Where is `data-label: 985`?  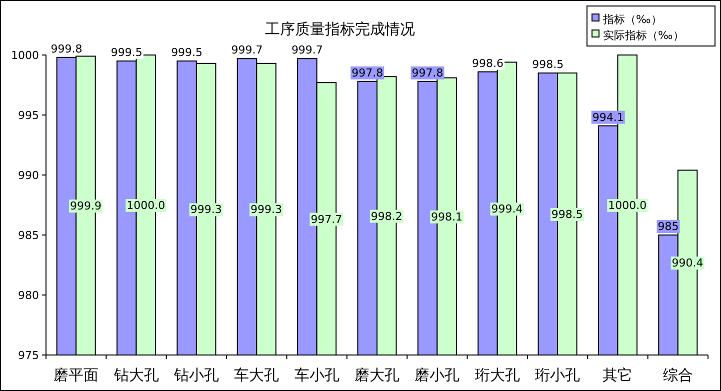 data-label: 985 is located at coordinates (668, 226).